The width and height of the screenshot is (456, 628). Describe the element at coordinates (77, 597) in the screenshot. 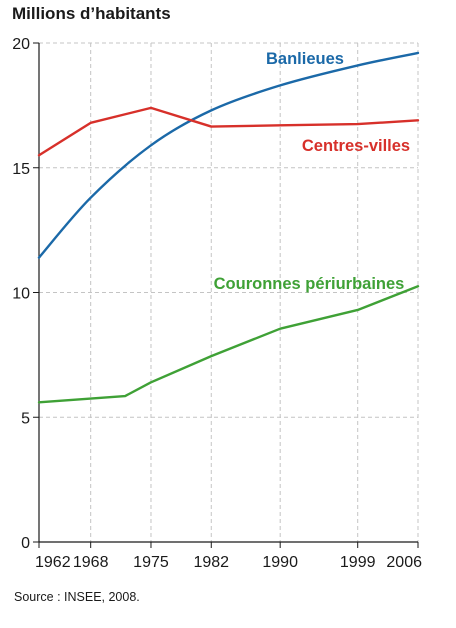

I see `source-note: Source : INSEE, 2008.` at that location.